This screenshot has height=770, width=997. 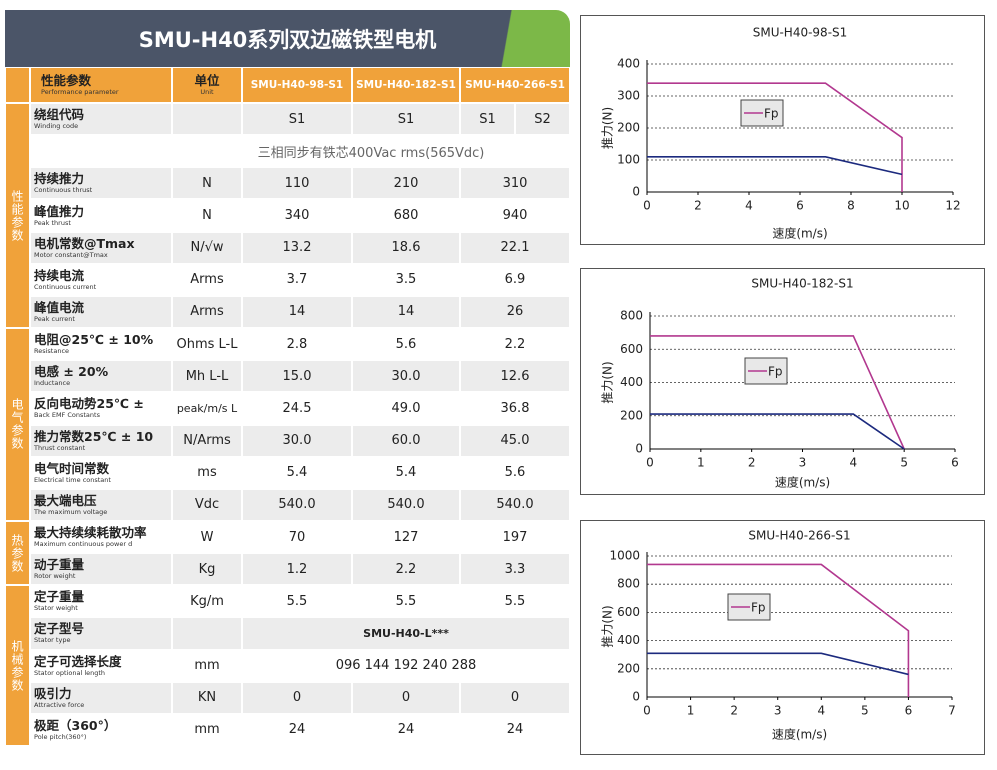 What do you see at coordinates (406, 215) in the screenshot?
I see `value-text: 680` at bounding box center [406, 215].